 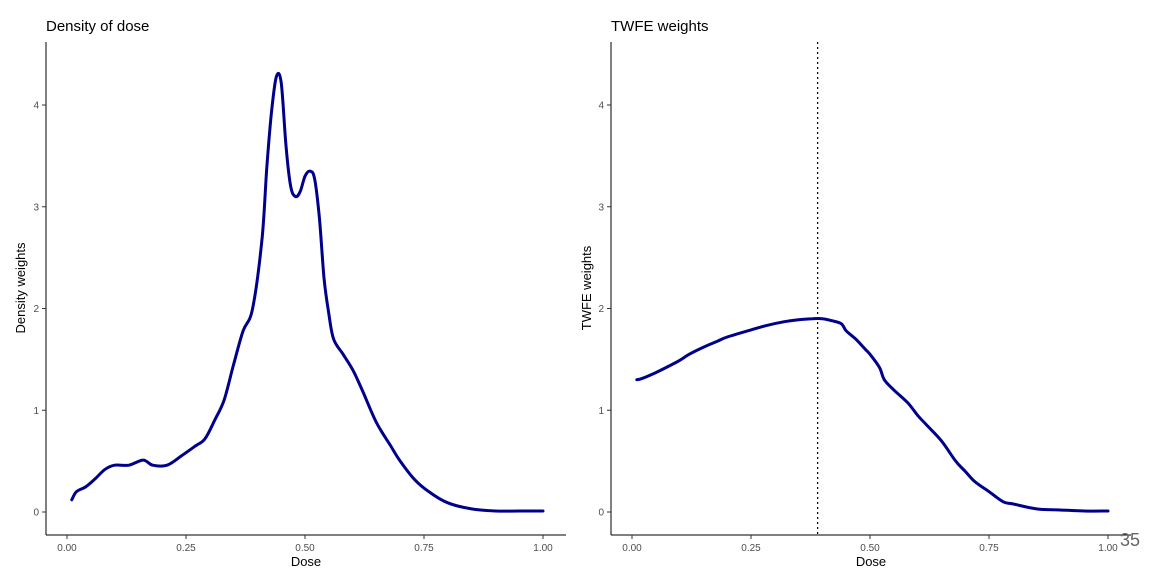 What do you see at coordinates (1129, 540) in the screenshot?
I see `page-number: 35` at bounding box center [1129, 540].